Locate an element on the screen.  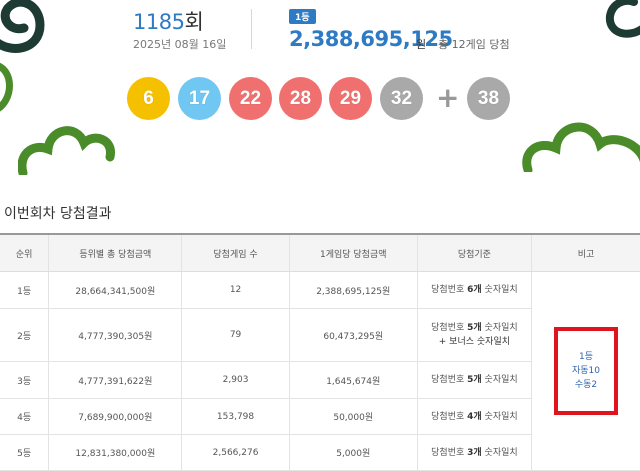
header-divider is located at coordinates (251, 29).